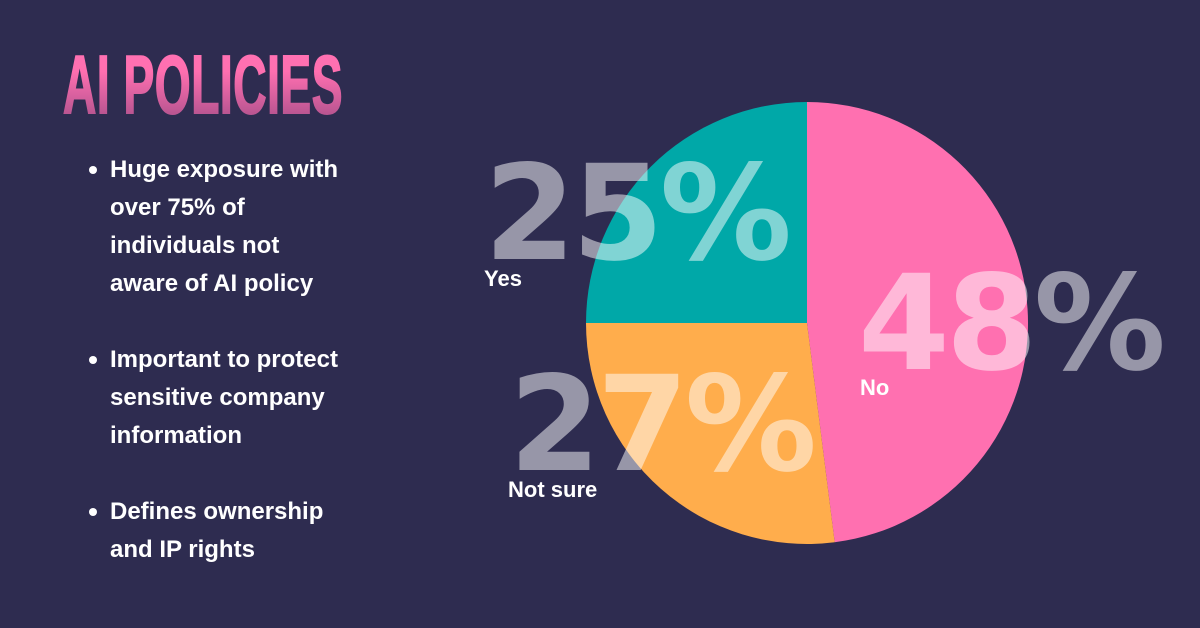  I want to click on bullet-line: aware of AI policy, so click(212, 283).